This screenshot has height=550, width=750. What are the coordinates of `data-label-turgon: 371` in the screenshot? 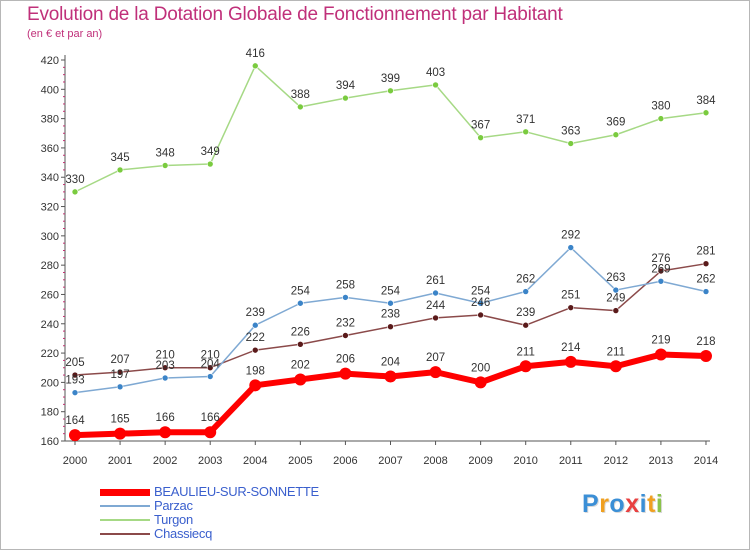 It's located at (525, 120).